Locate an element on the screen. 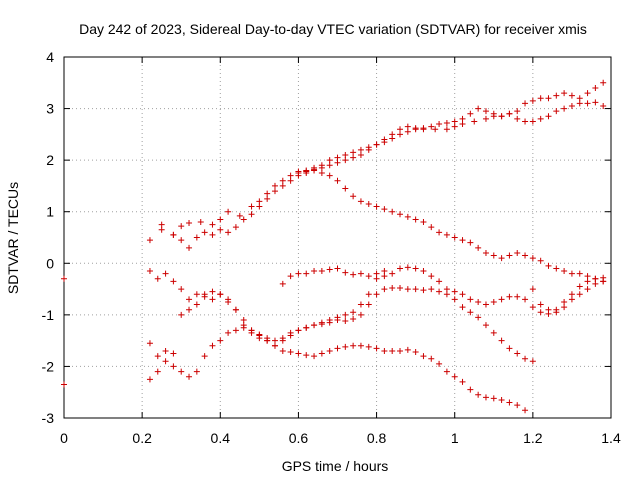 The image size is (640, 480). x-tick-label: 0.8 is located at coordinates (377, 438).